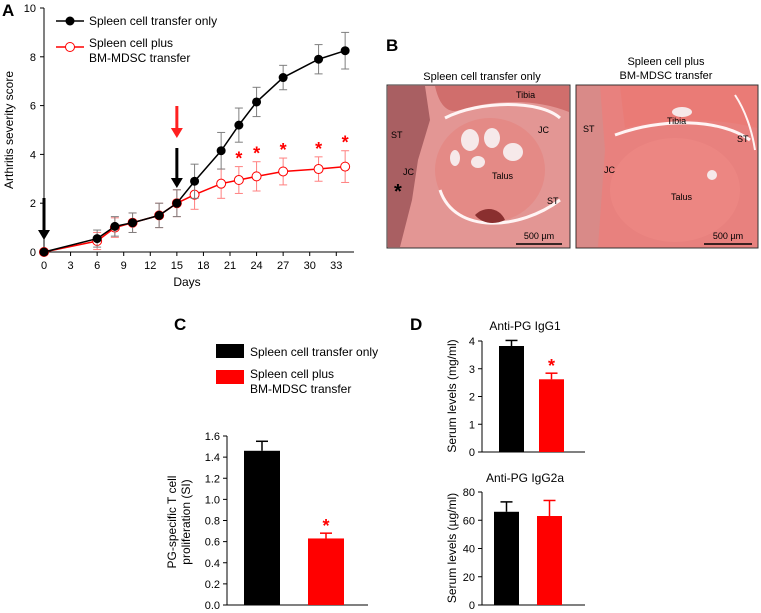  What do you see at coordinates (97, 266) in the screenshot?
I see `x-tick-label-6: 6` at bounding box center [97, 266].